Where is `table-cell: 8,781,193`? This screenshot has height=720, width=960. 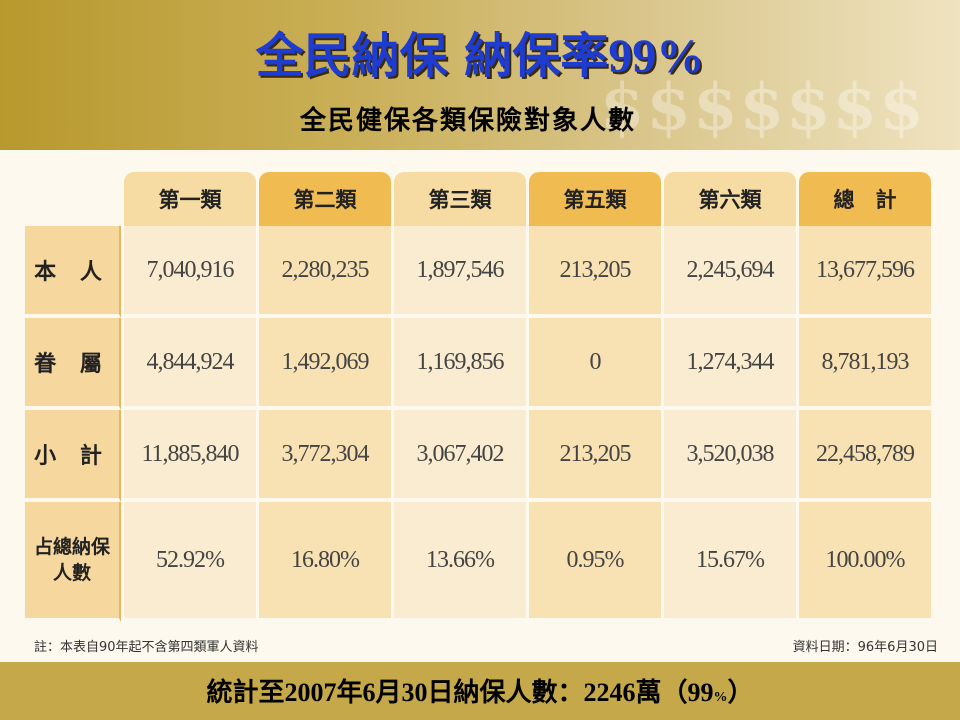
table-cell: 8,781,193 is located at coordinates (865, 364).